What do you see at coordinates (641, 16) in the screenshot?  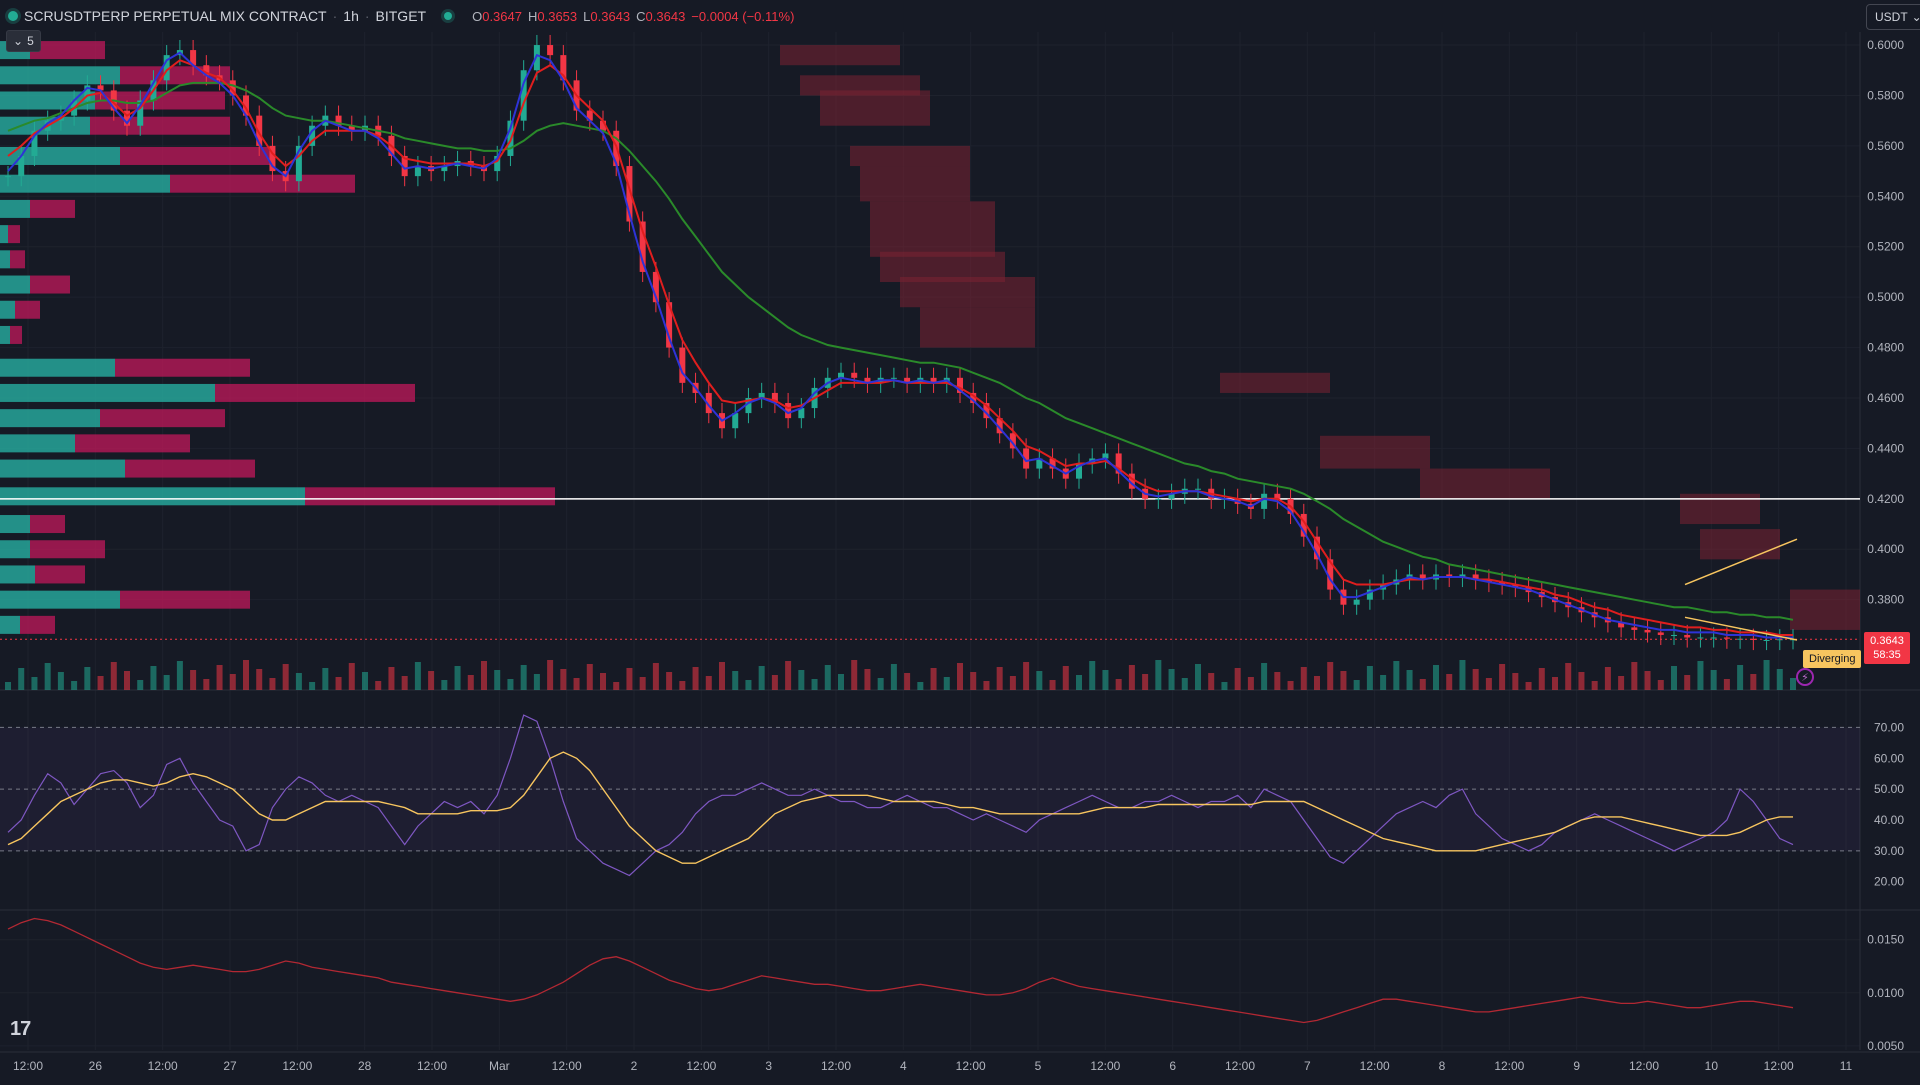 I see `close-label: C` at bounding box center [641, 16].